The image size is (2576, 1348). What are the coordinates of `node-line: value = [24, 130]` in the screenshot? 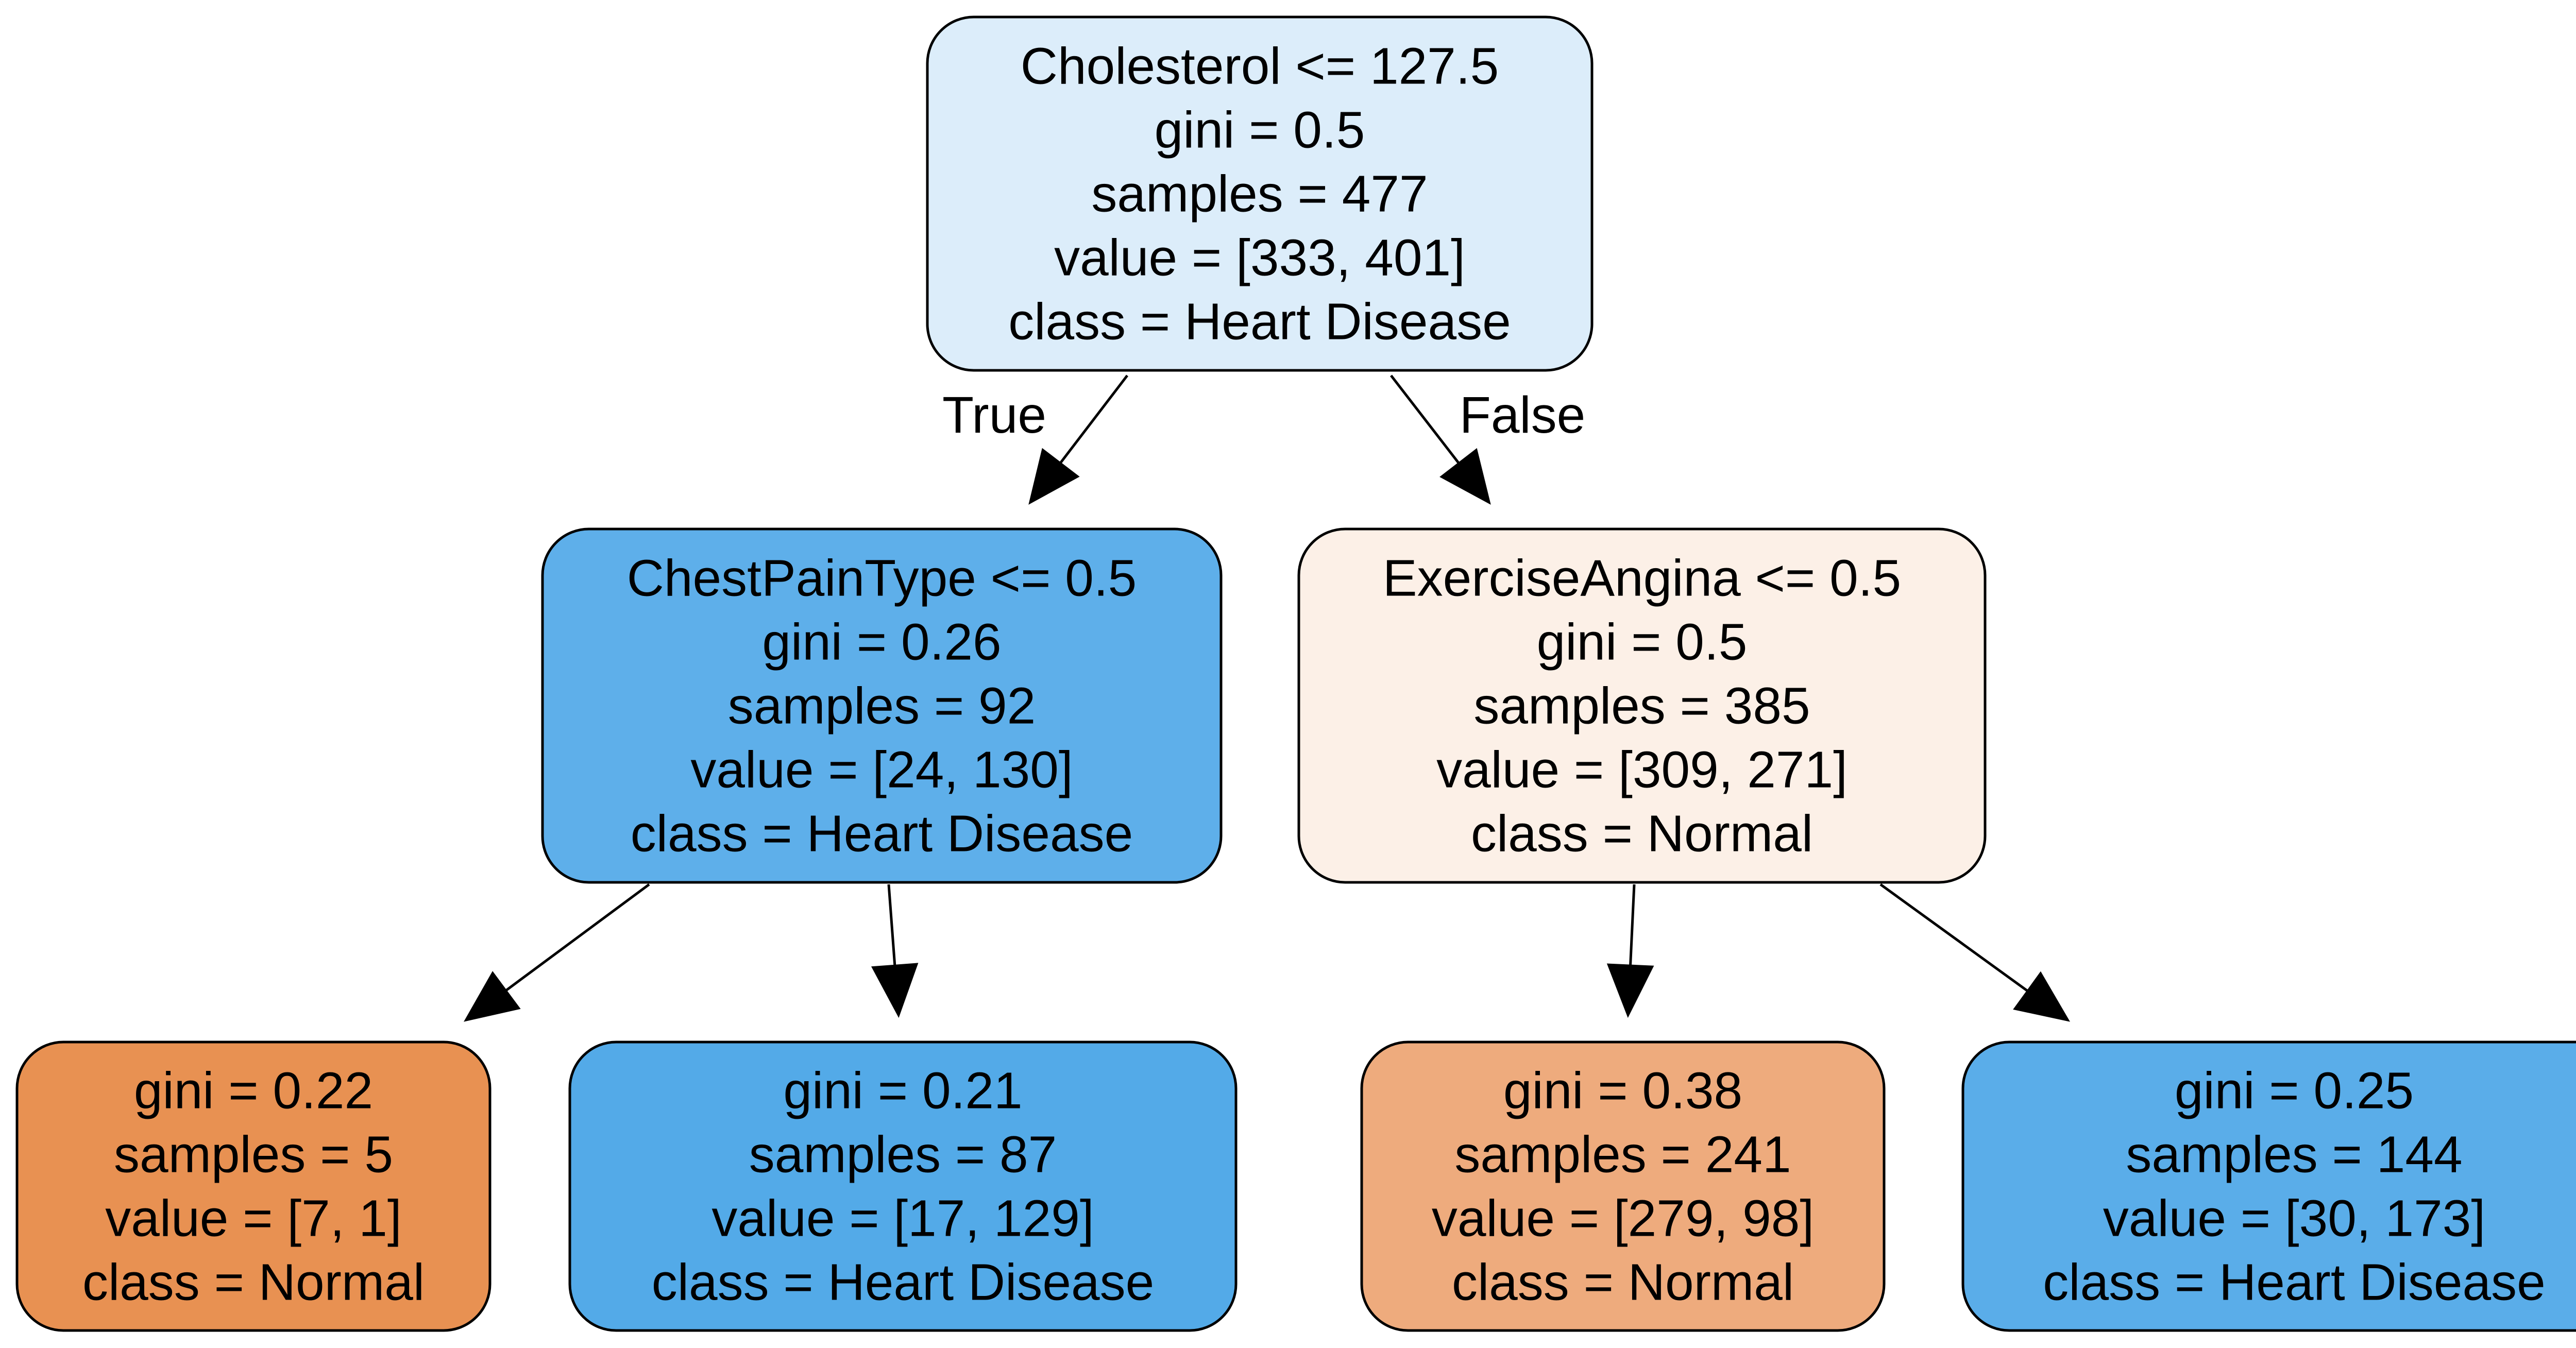 It's located at (881, 770).